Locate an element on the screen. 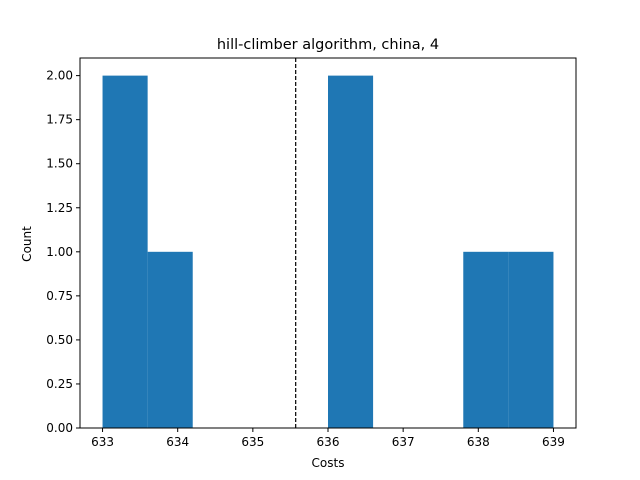 This screenshot has width=640, height=480. y-tick-label: 0.75 is located at coordinates (59, 296).